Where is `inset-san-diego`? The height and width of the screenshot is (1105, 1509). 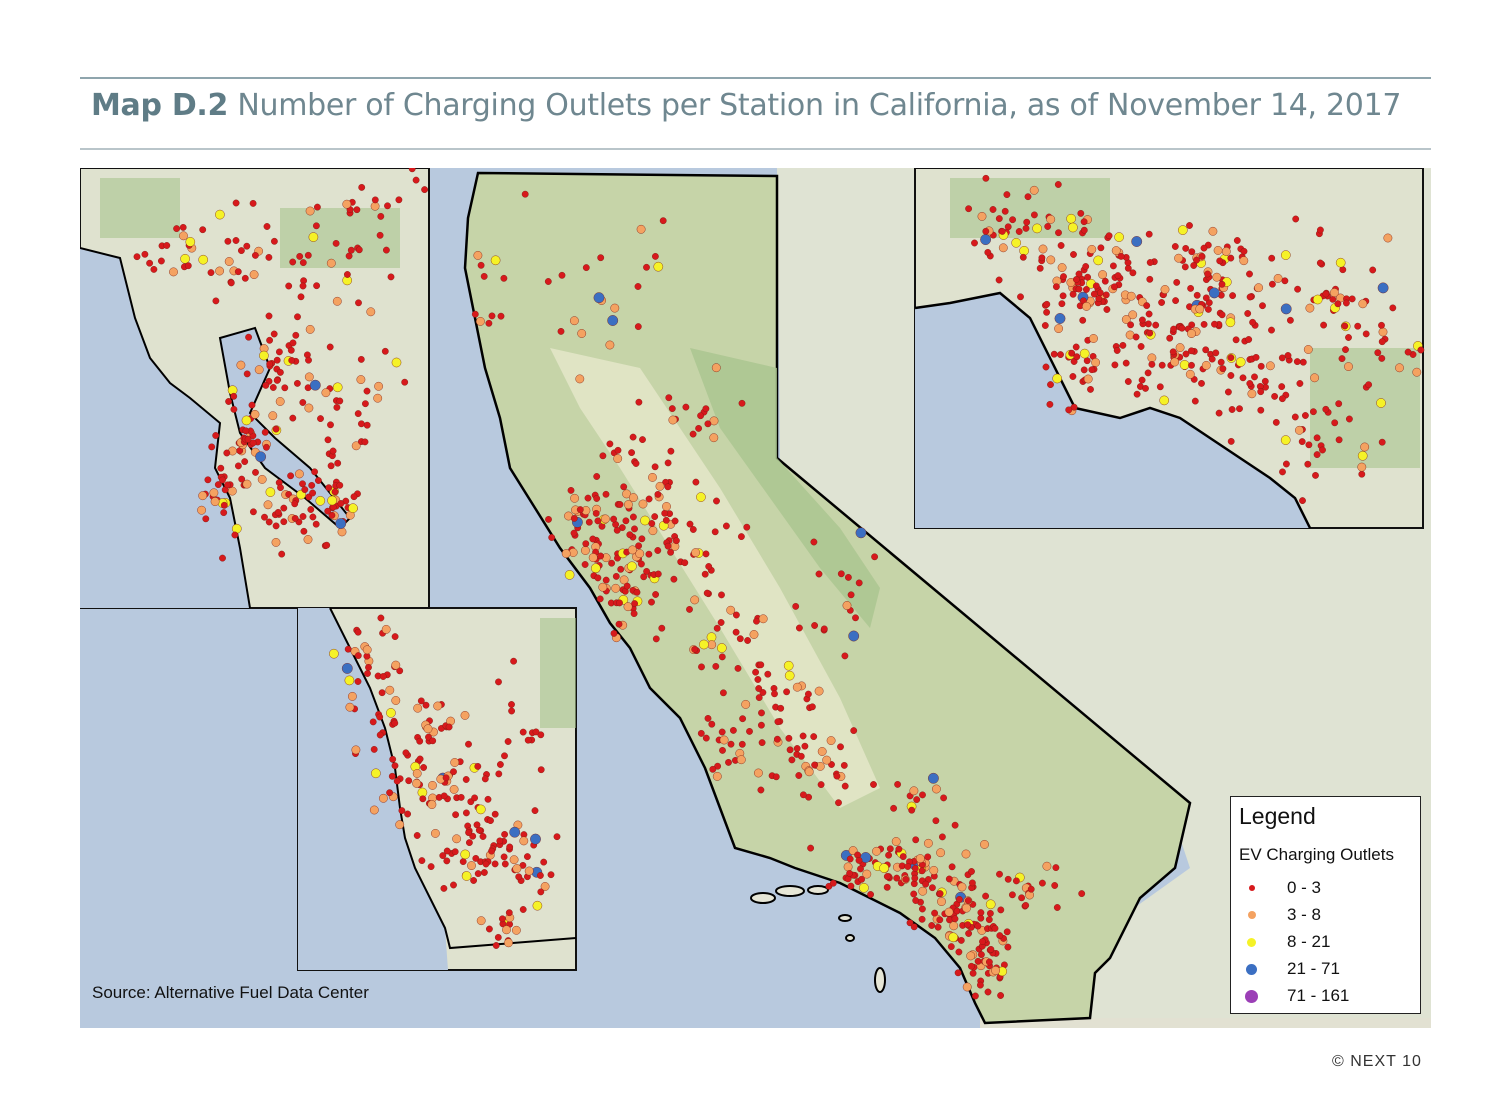
inset-san-diego is located at coordinates (437, 789).